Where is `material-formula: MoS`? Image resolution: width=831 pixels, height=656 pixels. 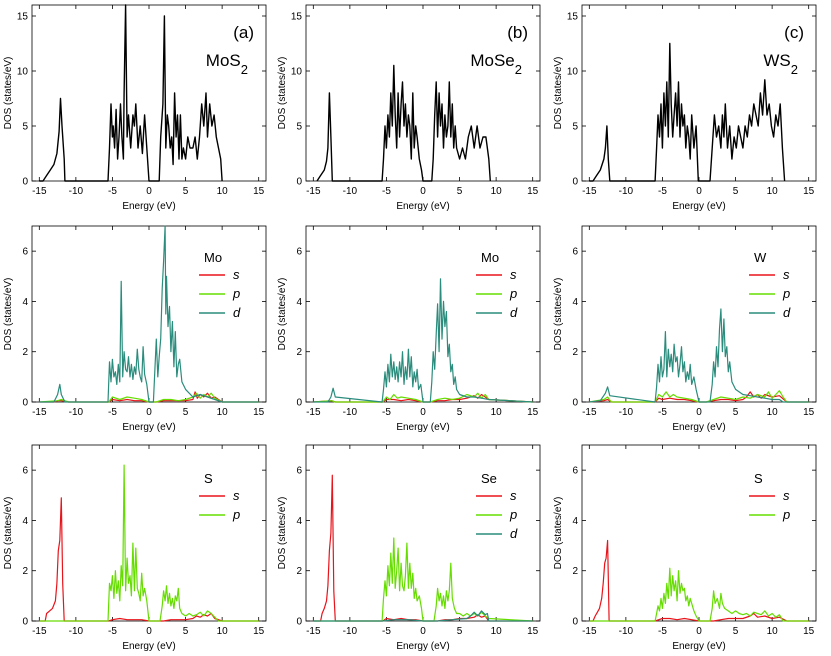
material-formula: MoS is located at coordinates (223, 60).